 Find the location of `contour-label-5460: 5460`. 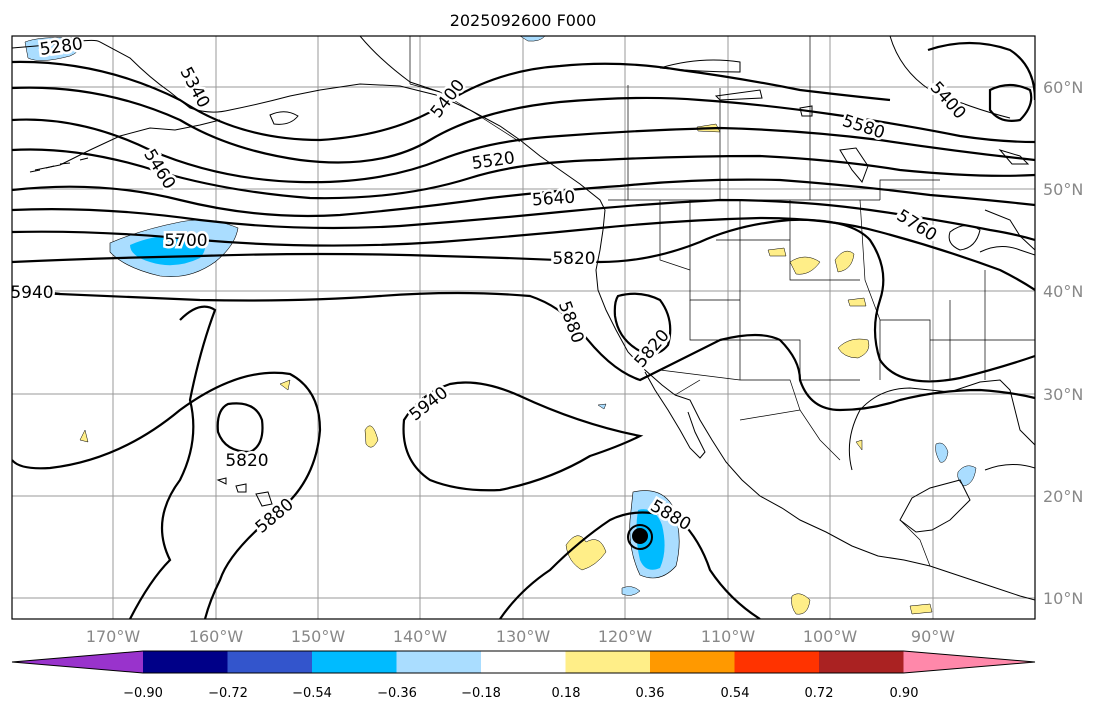

contour-label-5460: 5460 is located at coordinates (159, 169).